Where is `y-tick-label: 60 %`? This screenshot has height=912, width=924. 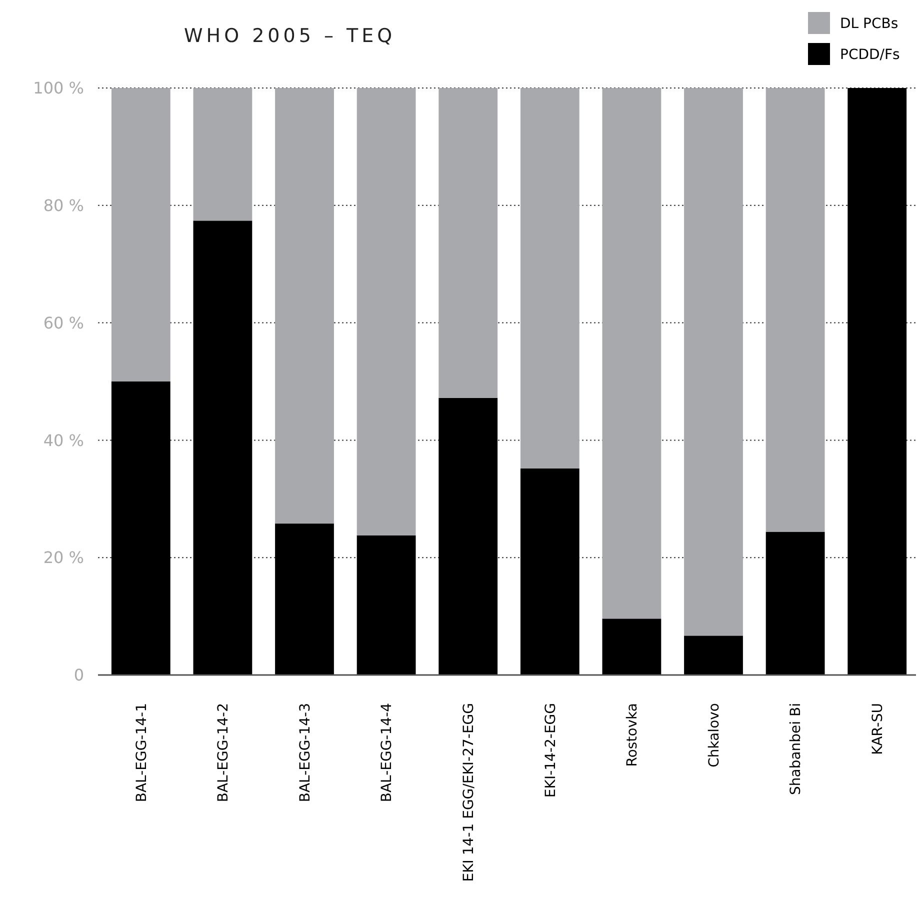 y-tick-label: 60 % is located at coordinates (63, 322).